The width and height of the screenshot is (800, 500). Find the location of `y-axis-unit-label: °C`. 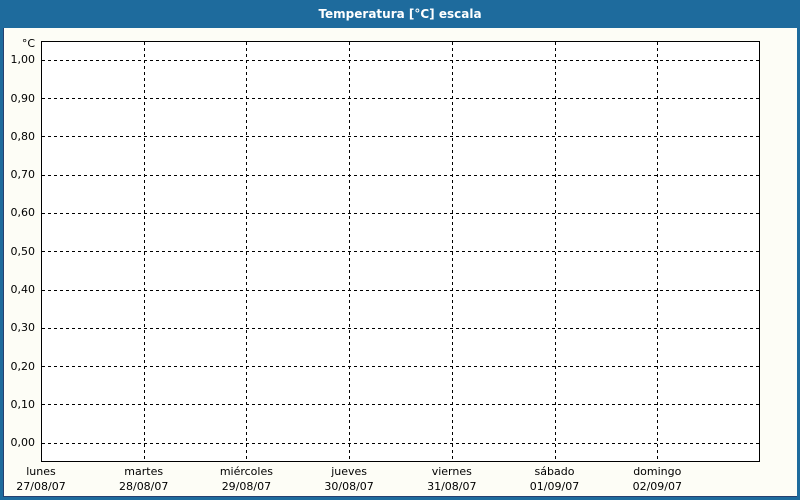

y-axis-unit-label: °C is located at coordinates (28, 43).